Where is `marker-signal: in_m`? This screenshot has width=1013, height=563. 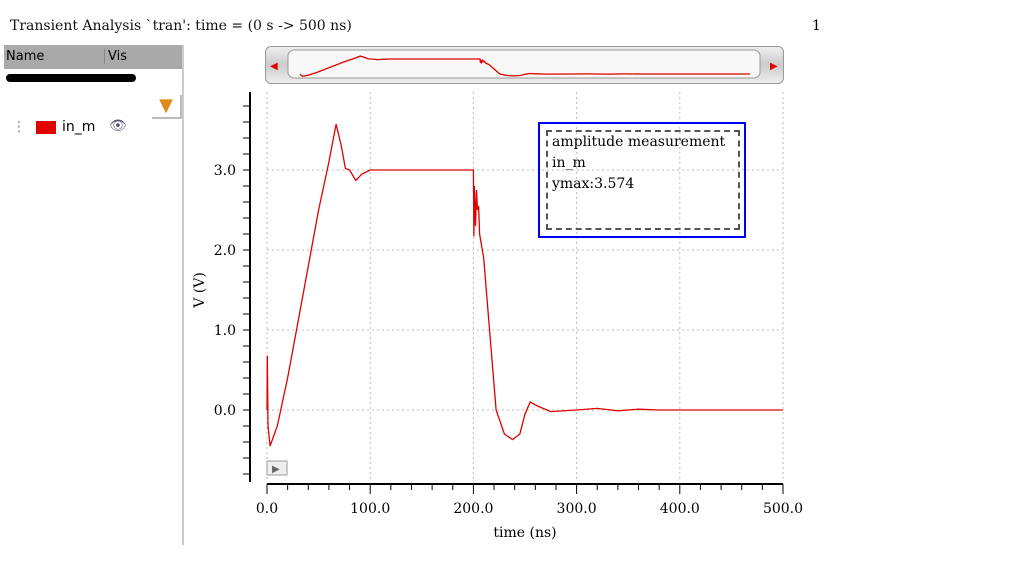
marker-signal: in_m is located at coordinates (569, 163).